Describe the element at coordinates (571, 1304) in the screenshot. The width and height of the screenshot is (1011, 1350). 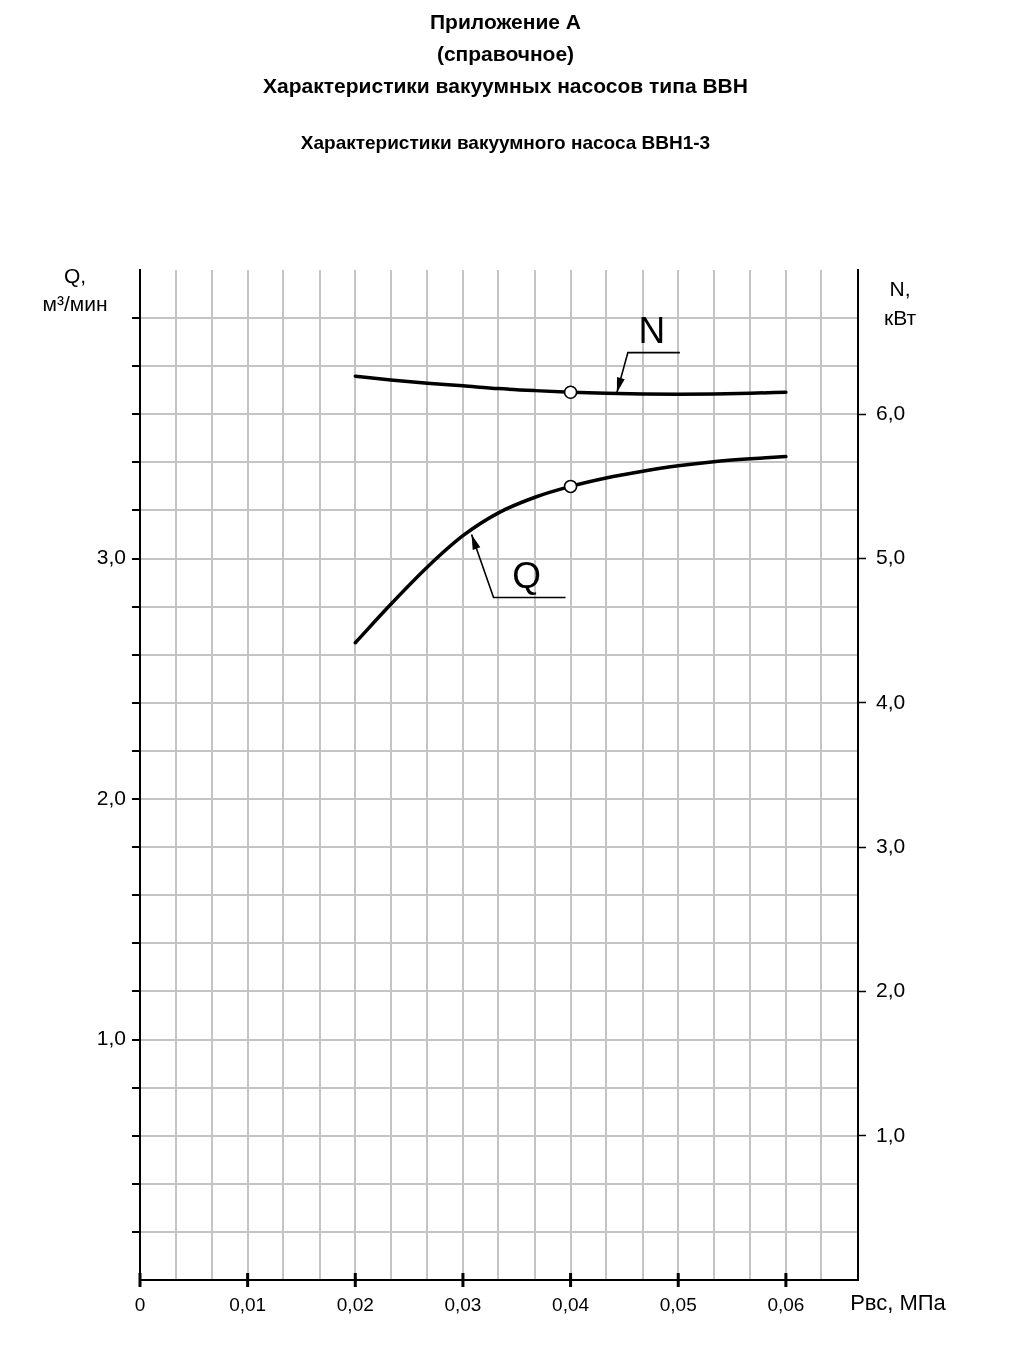
I see `x-tick-label: 0,04` at that location.